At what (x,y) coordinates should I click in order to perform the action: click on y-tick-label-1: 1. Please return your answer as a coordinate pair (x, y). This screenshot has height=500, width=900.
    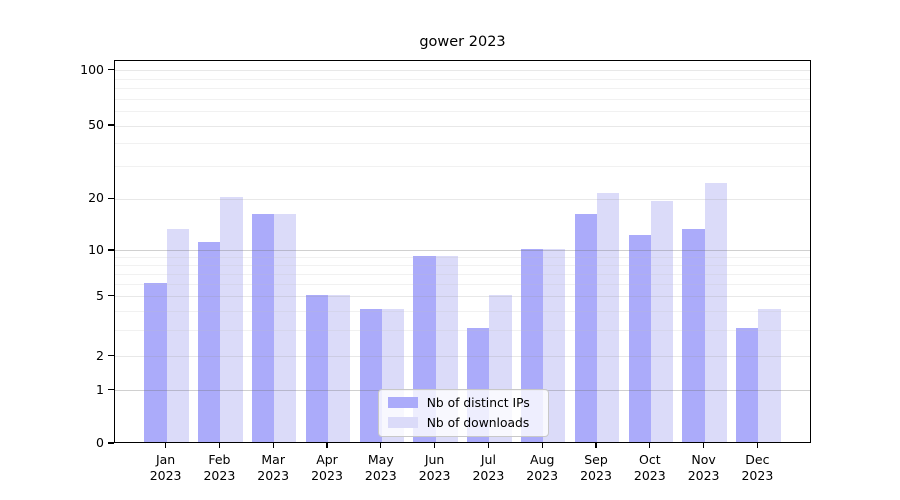
    Looking at the image, I should click on (100, 389).